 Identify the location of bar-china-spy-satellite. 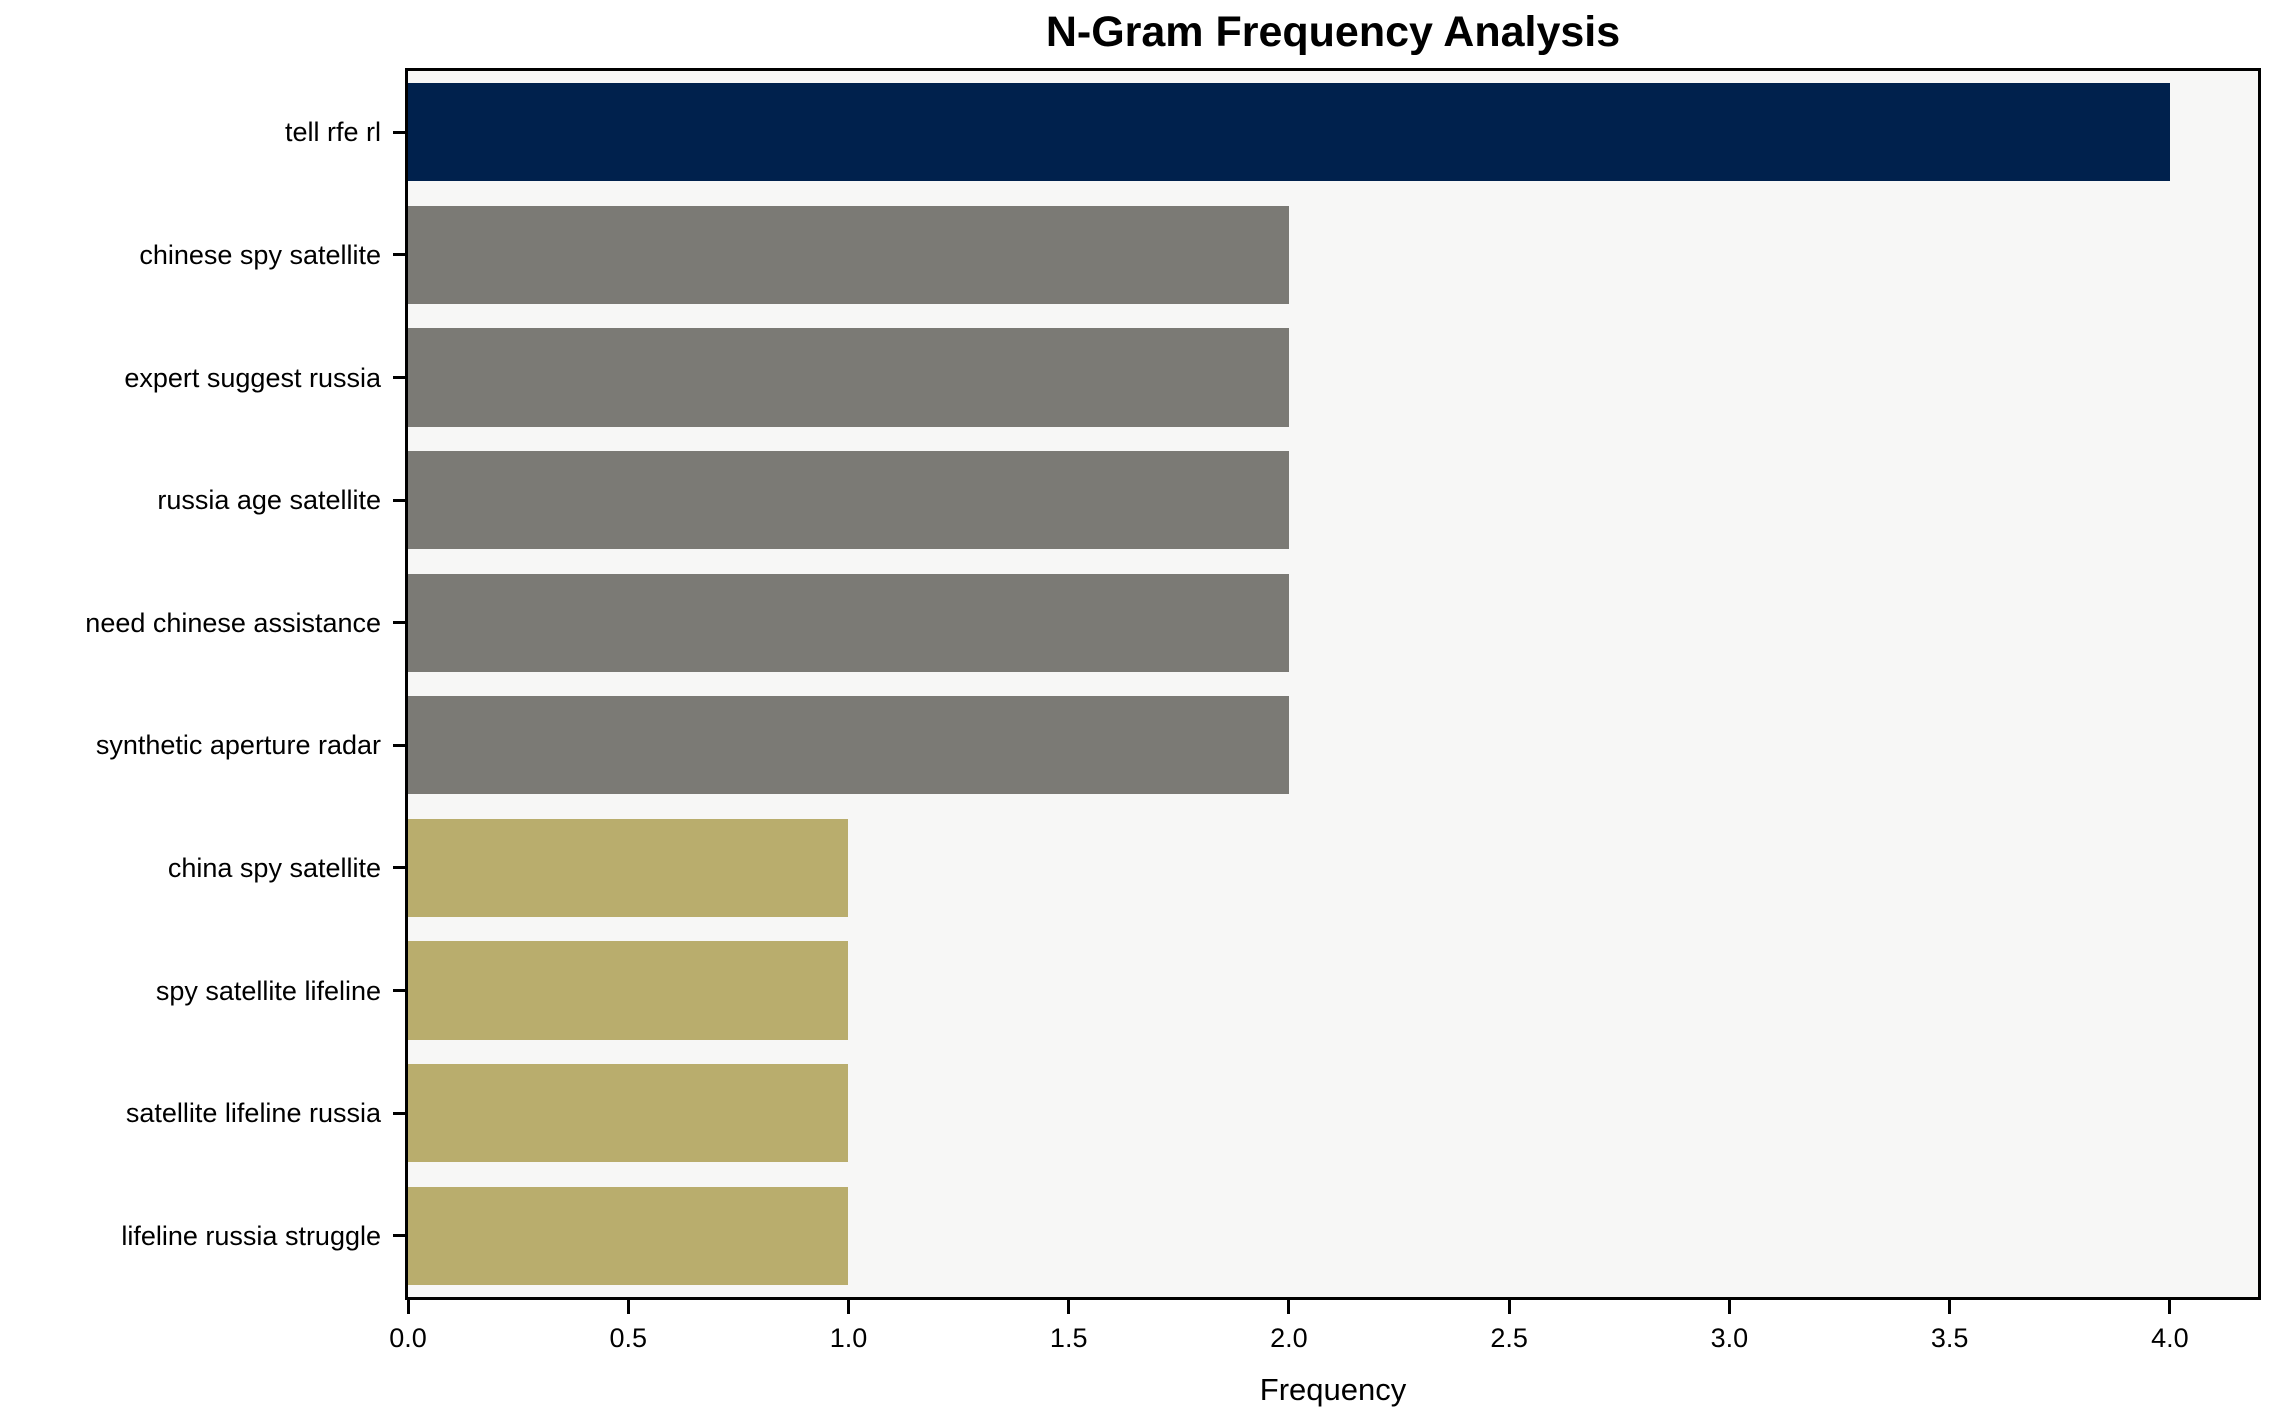
(628, 867).